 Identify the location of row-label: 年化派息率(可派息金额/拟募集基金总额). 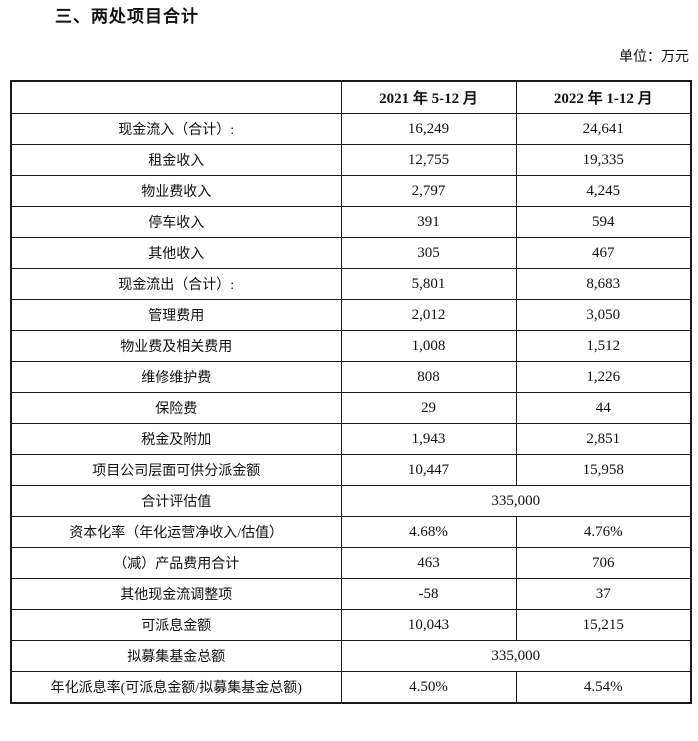
(176, 687).